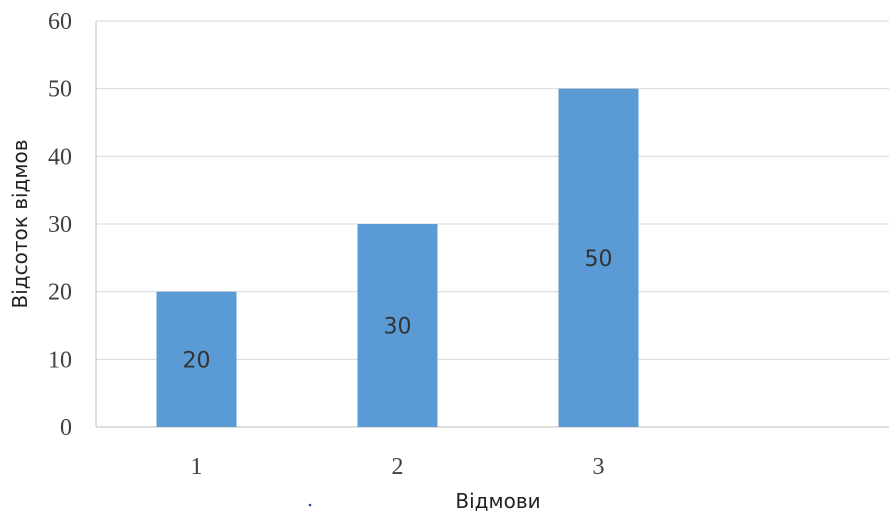 Image resolution: width=889 pixels, height=515 pixels. I want to click on y-tick-label: 30, so click(60, 225).